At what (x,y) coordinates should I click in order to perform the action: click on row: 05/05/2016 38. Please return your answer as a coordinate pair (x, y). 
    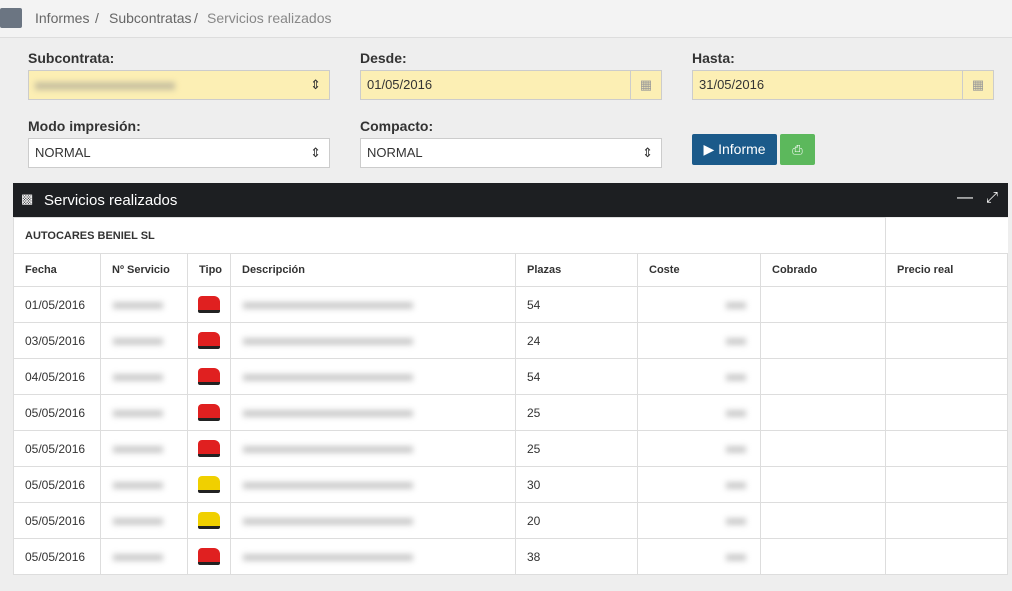
    Looking at the image, I should click on (510, 556).